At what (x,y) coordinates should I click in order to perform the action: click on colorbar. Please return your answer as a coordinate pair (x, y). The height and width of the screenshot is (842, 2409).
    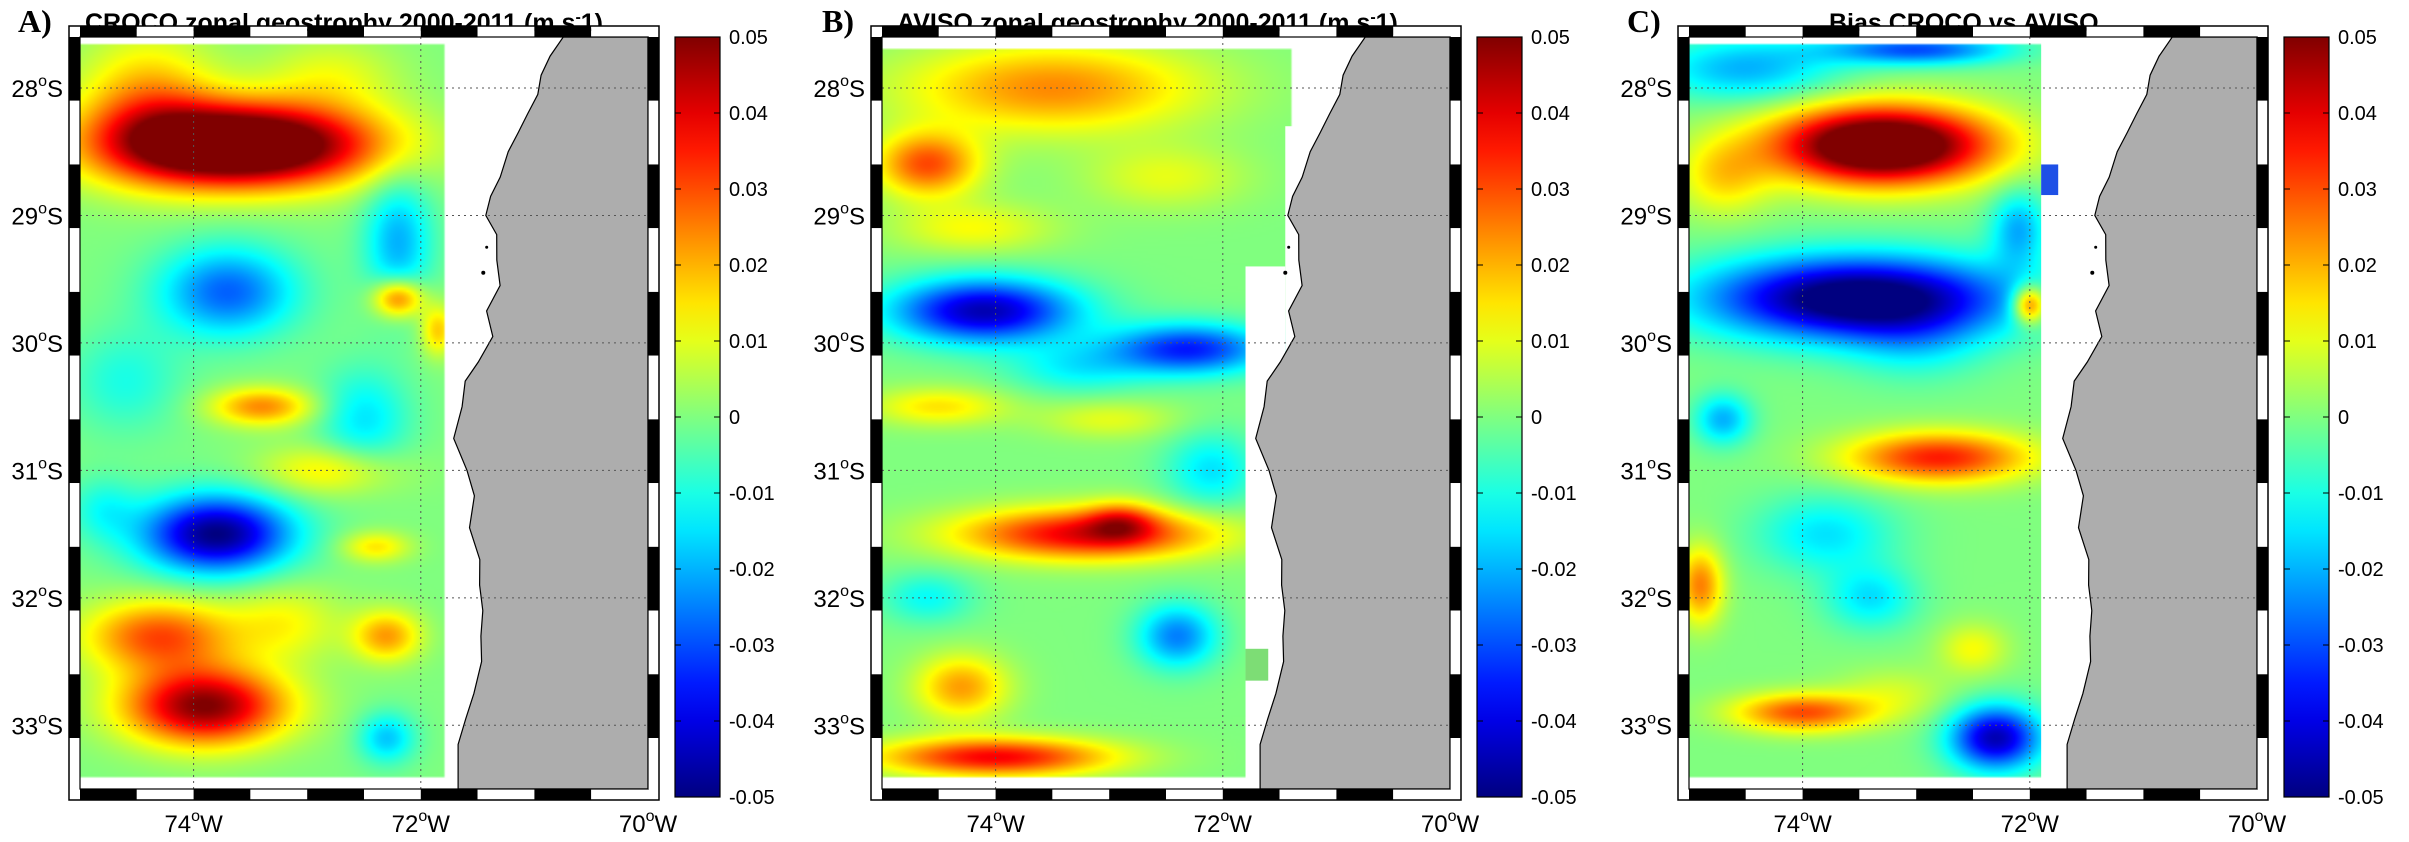
    Looking at the image, I should click on (2306, 417).